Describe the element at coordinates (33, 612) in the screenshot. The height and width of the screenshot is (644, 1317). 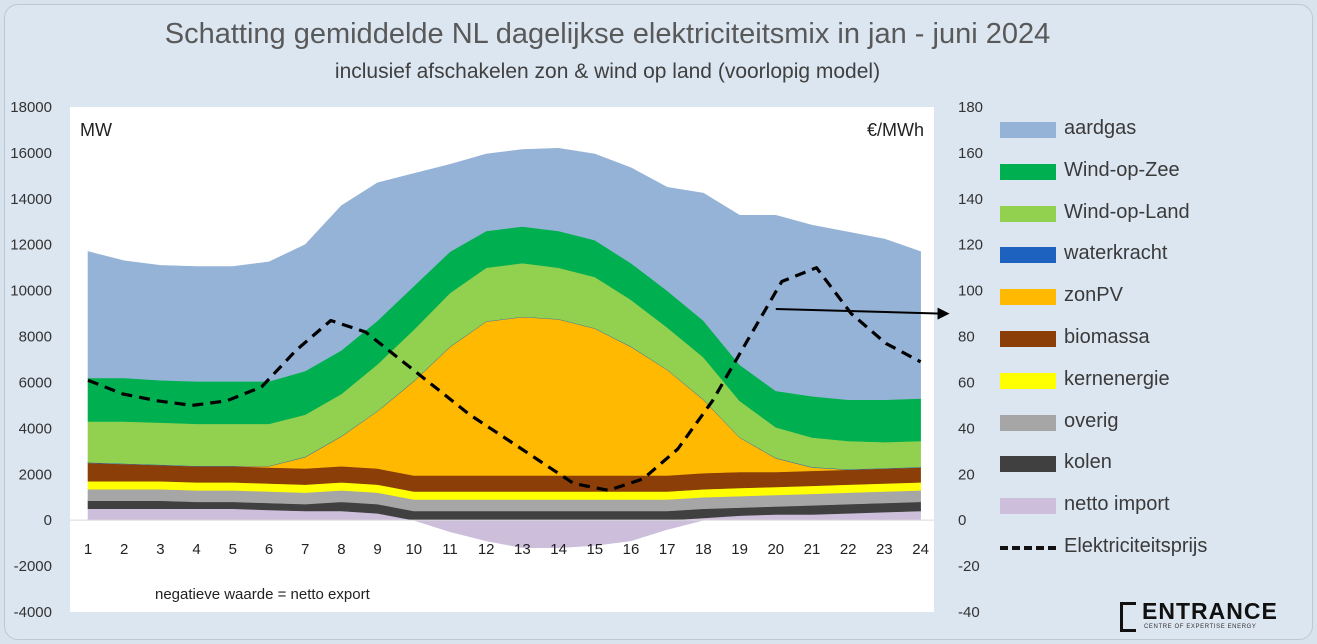
I see `y-tick-label: -4000` at that location.